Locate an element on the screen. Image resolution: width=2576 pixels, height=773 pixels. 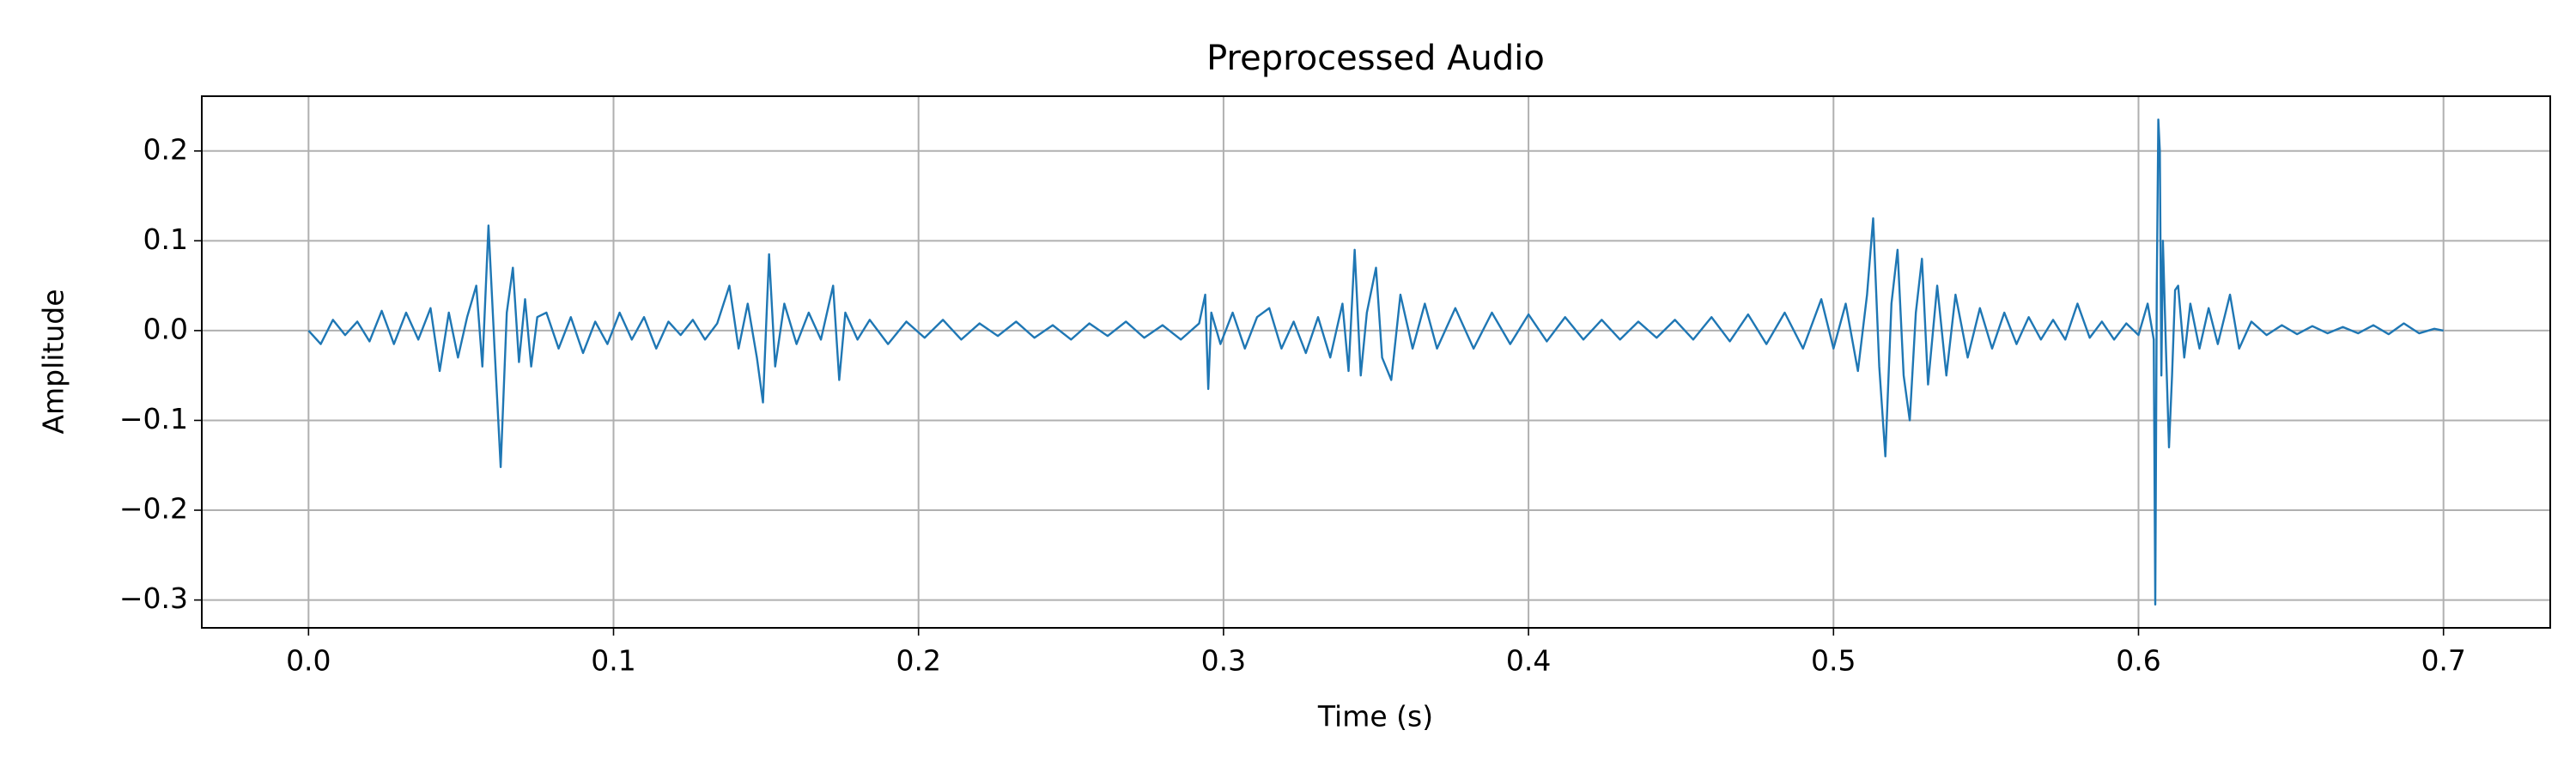
x-tick-label: 0.6 is located at coordinates (2138, 661).